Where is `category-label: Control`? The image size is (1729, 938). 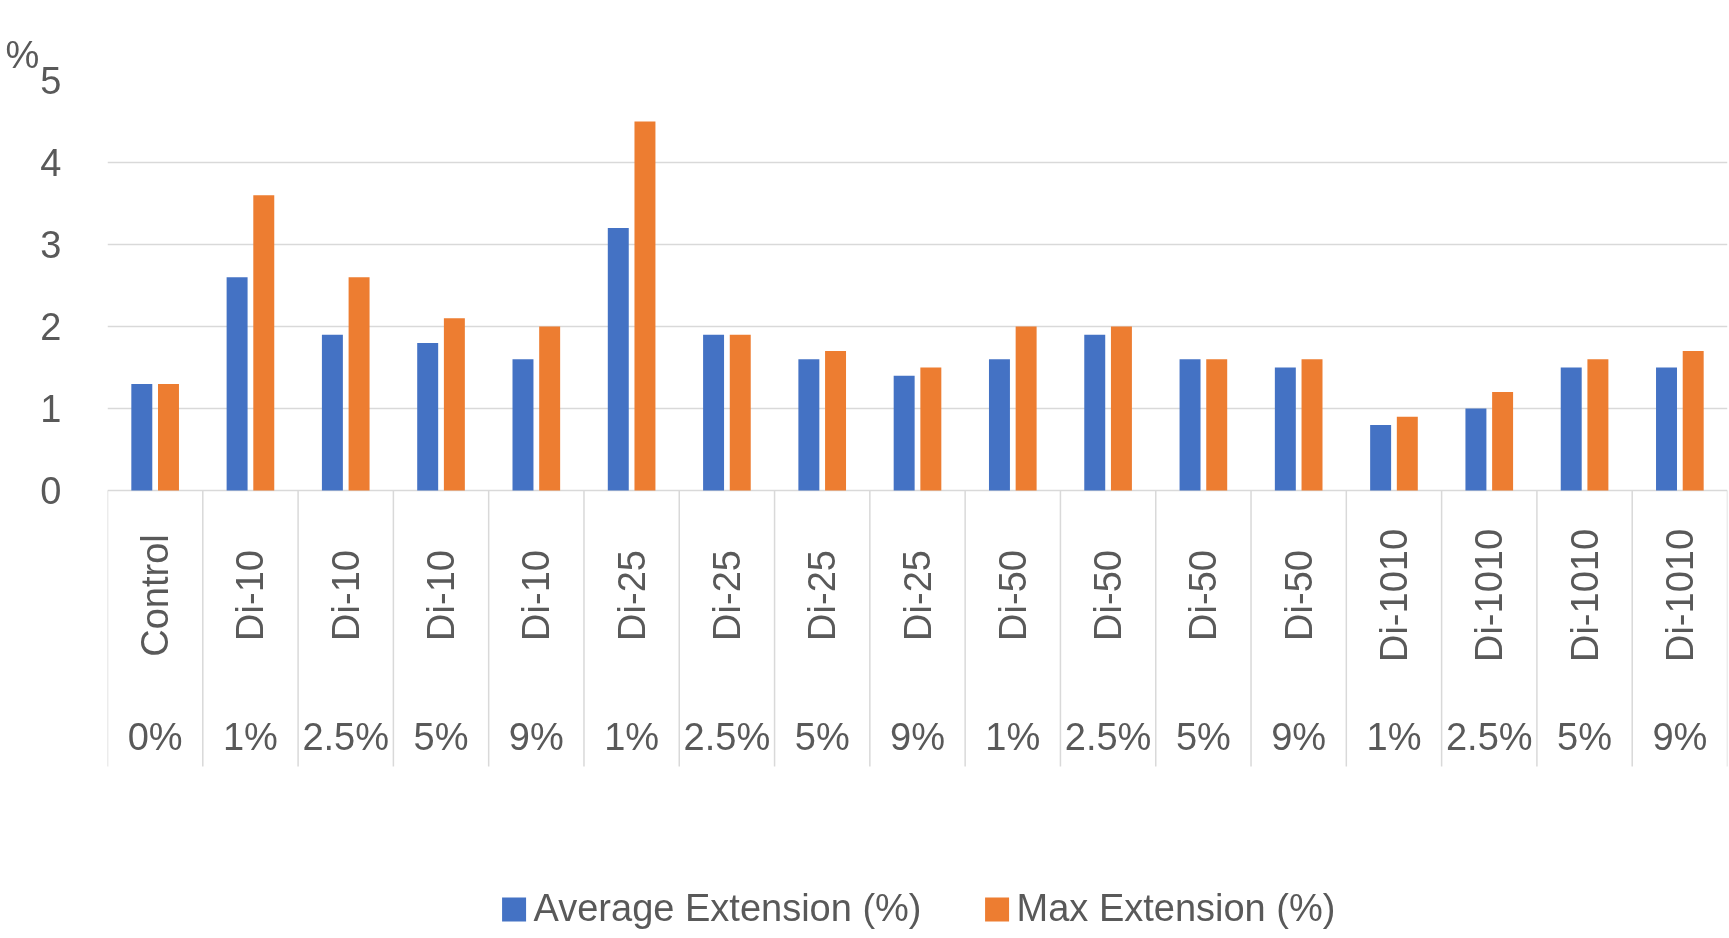
category-label: Control is located at coordinates (155, 595).